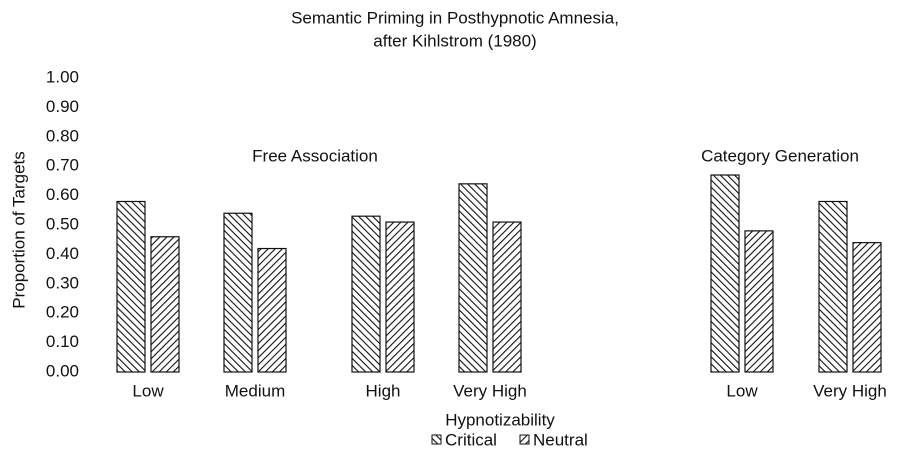 Image resolution: width=898 pixels, height=456 pixels. What do you see at coordinates (62, 106) in the screenshot?
I see `y-tick-label: 0.90` at bounding box center [62, 106].